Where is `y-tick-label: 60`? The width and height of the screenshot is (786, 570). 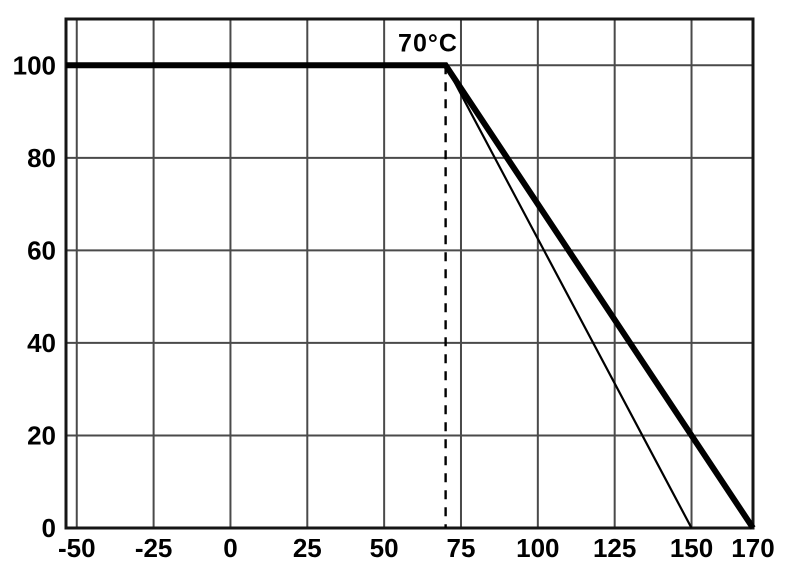
y-tick-label: 60 is located at coordinates (41, 250).